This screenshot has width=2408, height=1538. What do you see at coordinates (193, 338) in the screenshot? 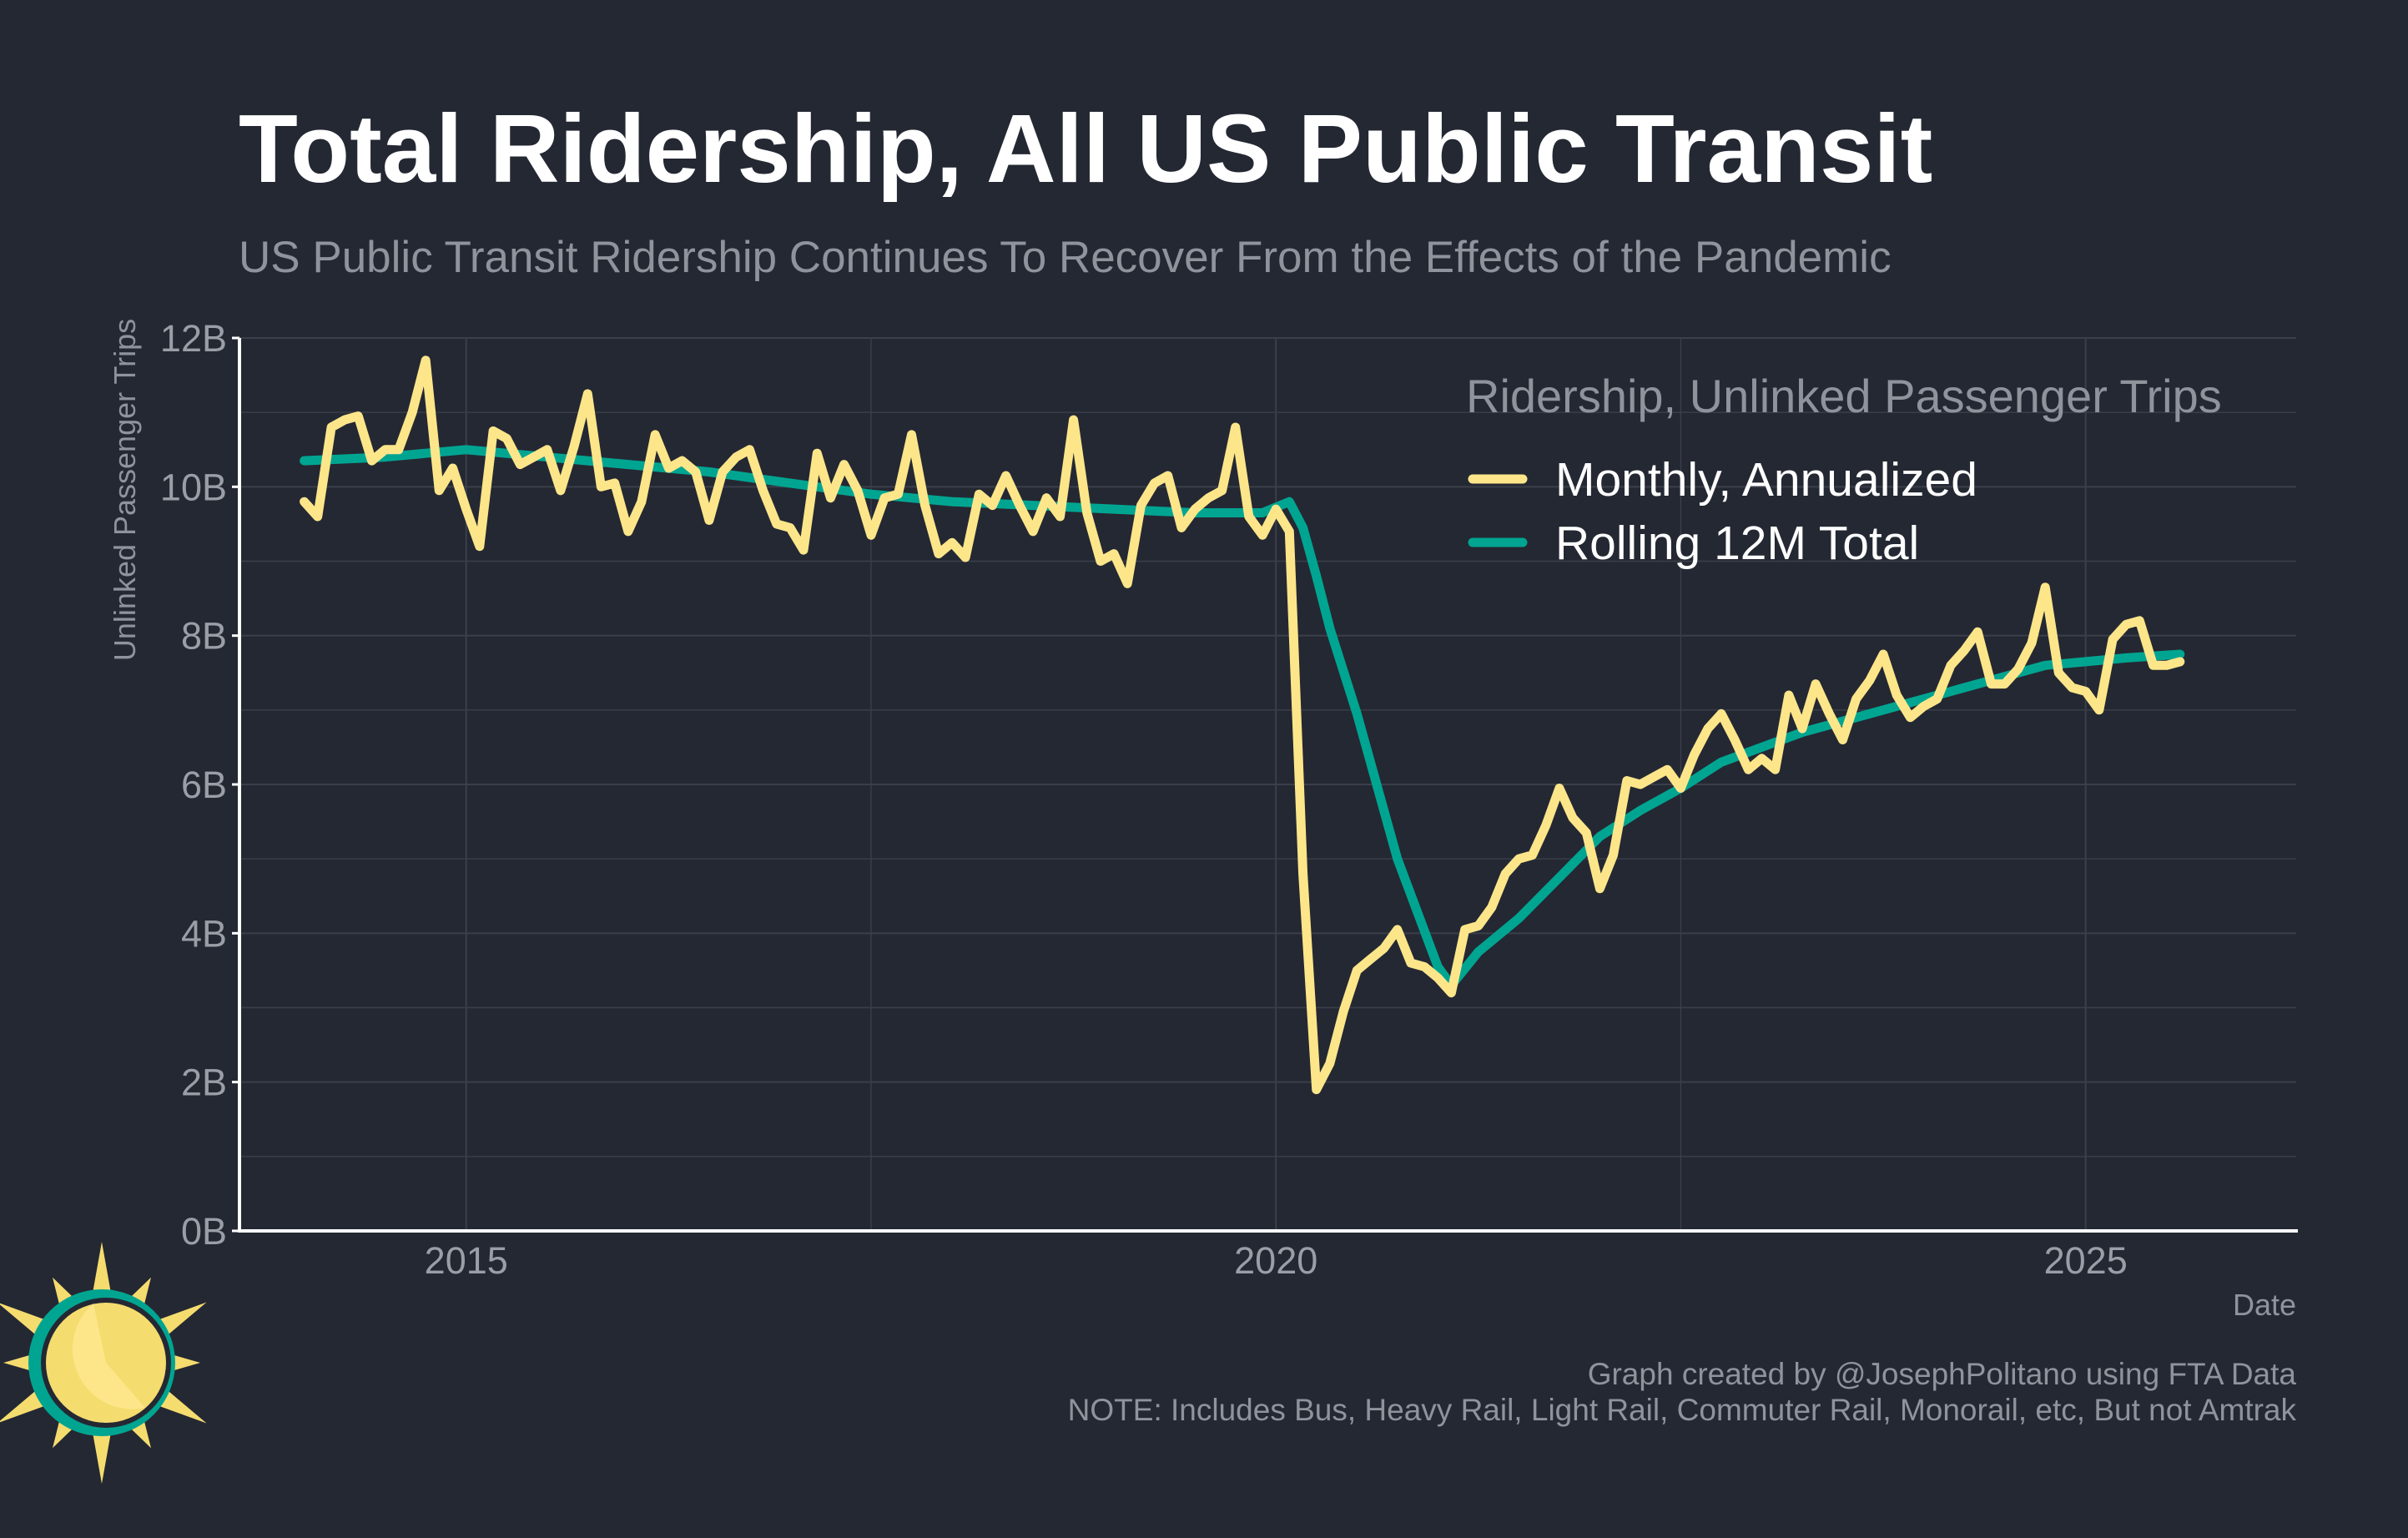
I see `y-tick-label: 12B` at bounding box center [193, 338].